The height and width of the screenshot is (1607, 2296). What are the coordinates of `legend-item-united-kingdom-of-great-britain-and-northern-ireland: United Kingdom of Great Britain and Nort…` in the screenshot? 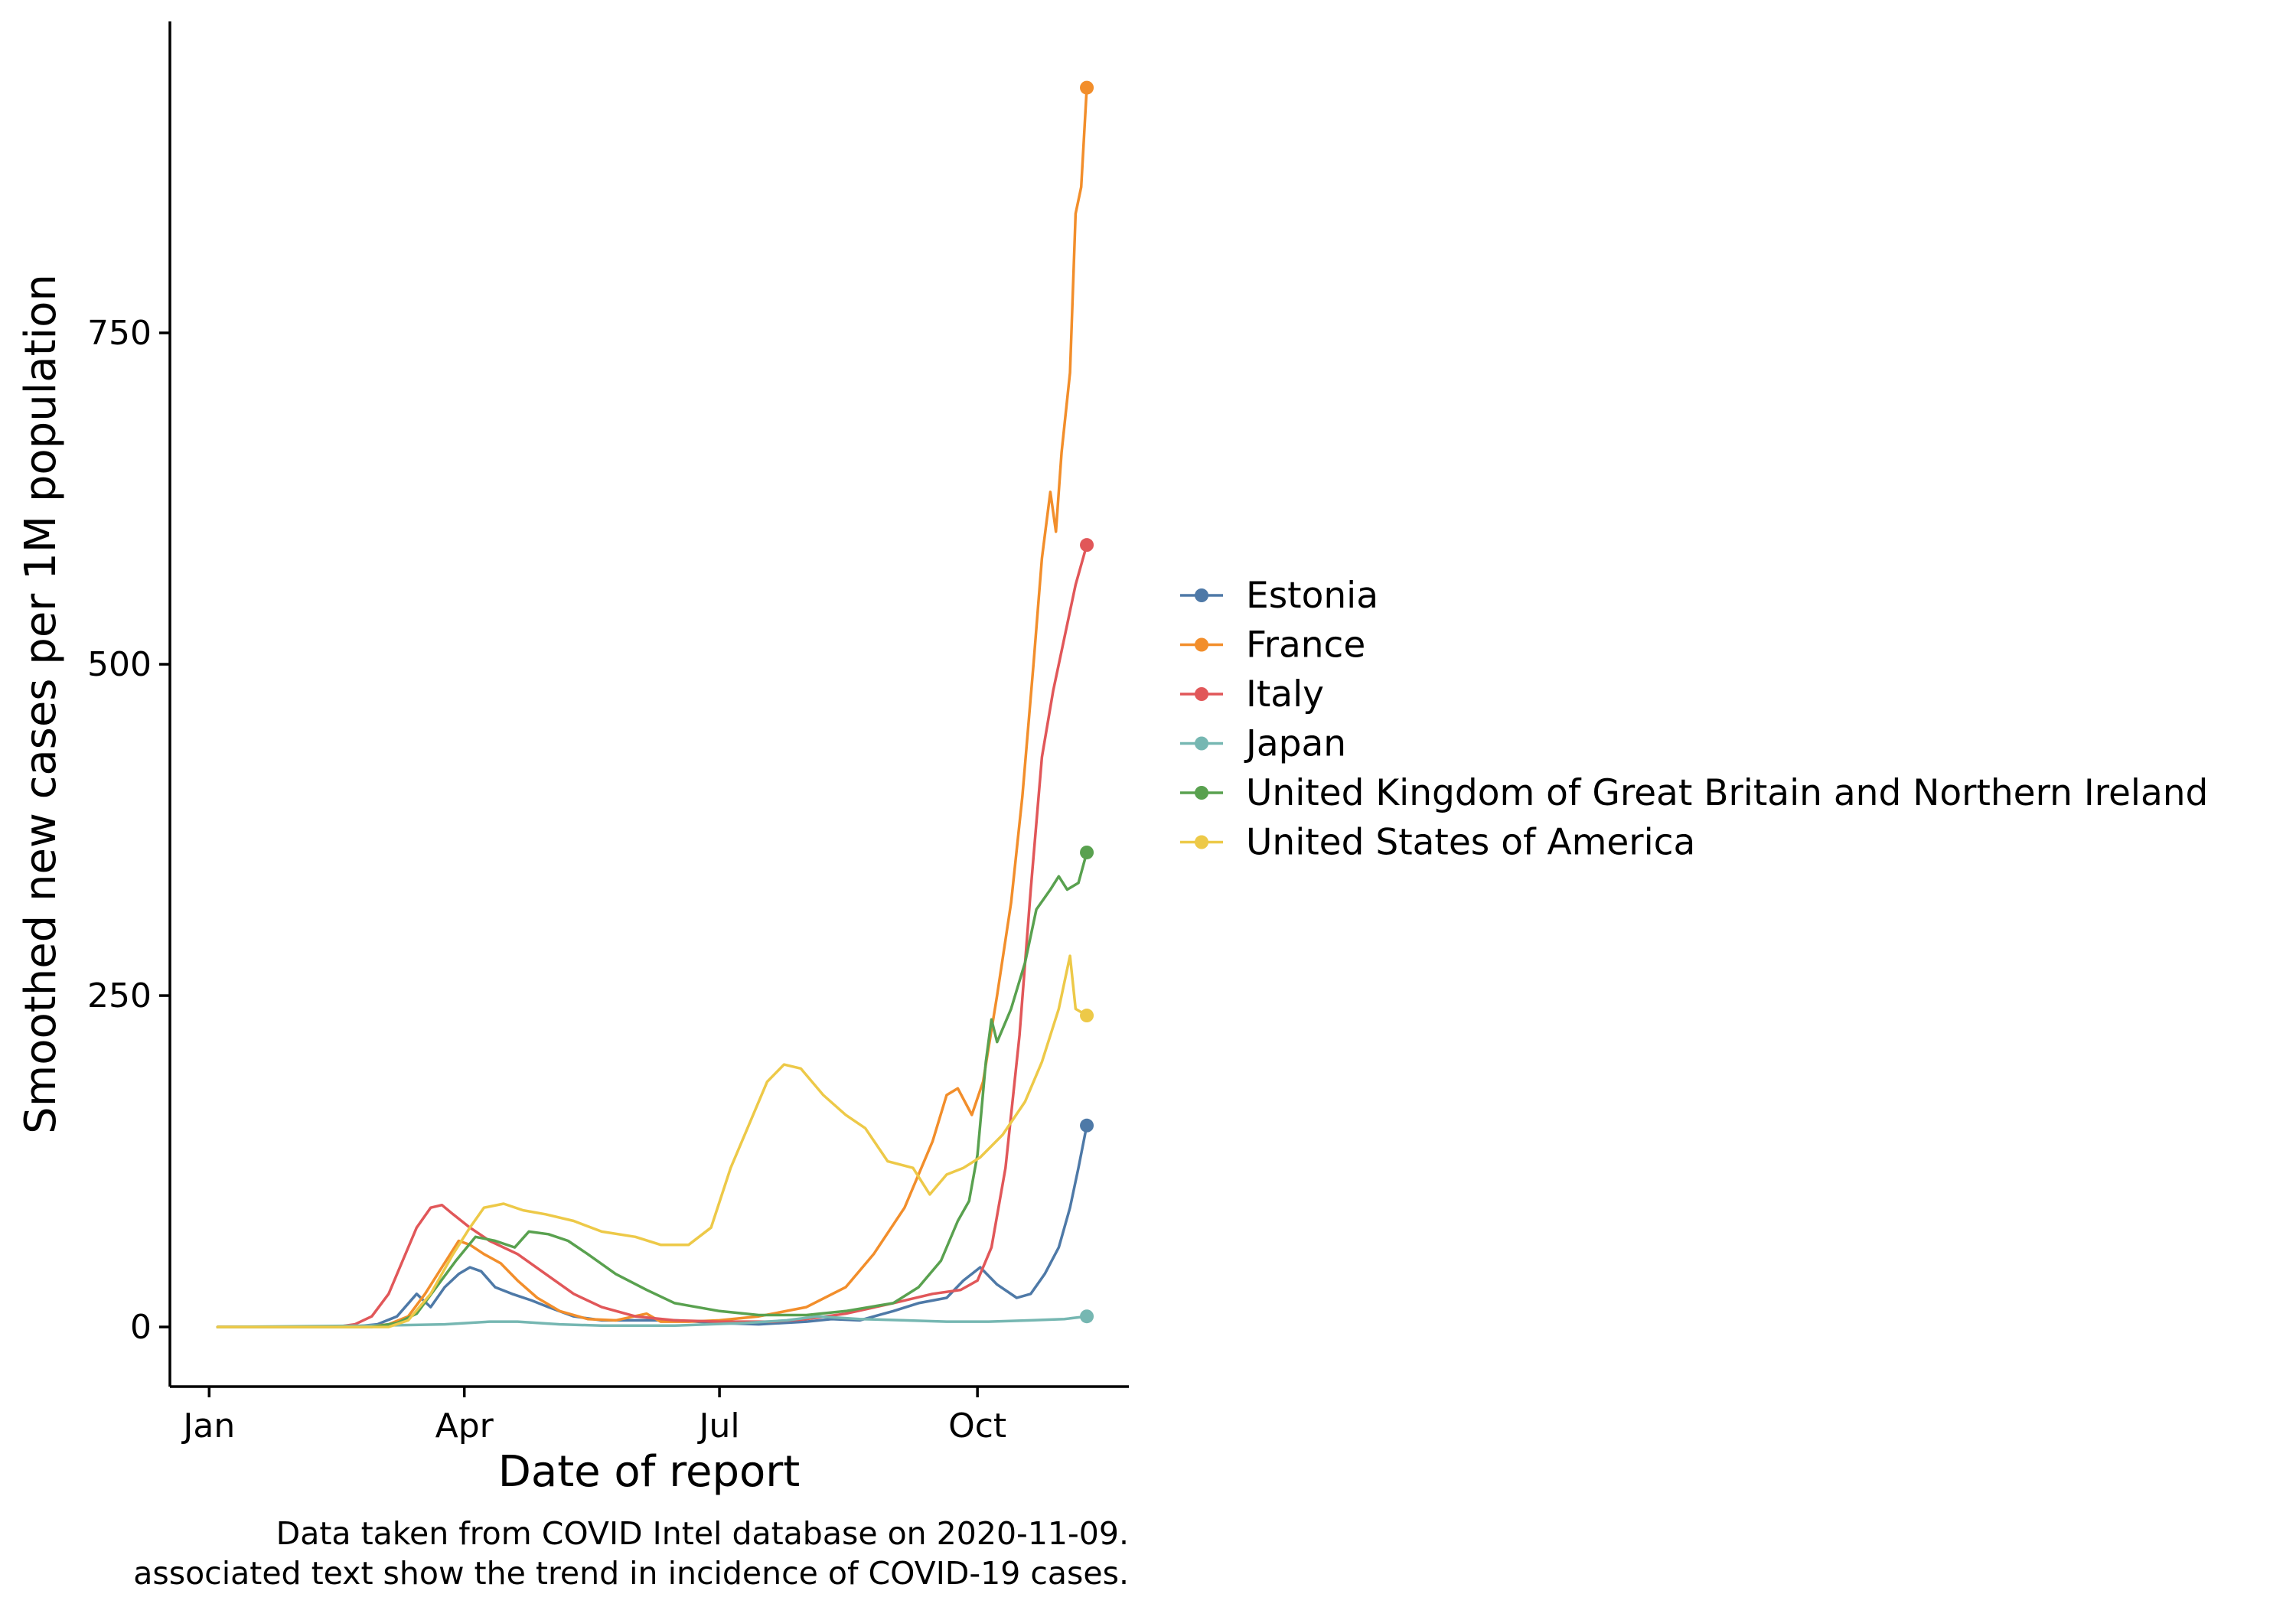 It's located at (1694, 793).